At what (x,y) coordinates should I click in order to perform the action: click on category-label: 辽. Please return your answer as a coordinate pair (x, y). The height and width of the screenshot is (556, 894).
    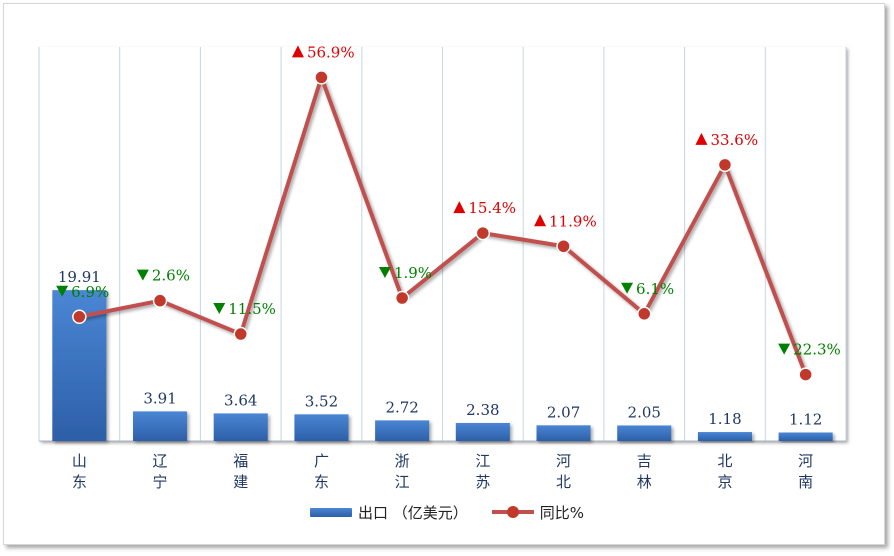
    Looking at the image, I should click on (160, 461).